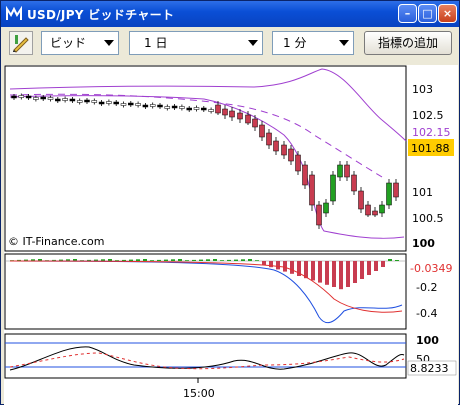 The height and width of the screenshot is (409, 460). I want to click on period-value: 1 日, so click(156, 43).